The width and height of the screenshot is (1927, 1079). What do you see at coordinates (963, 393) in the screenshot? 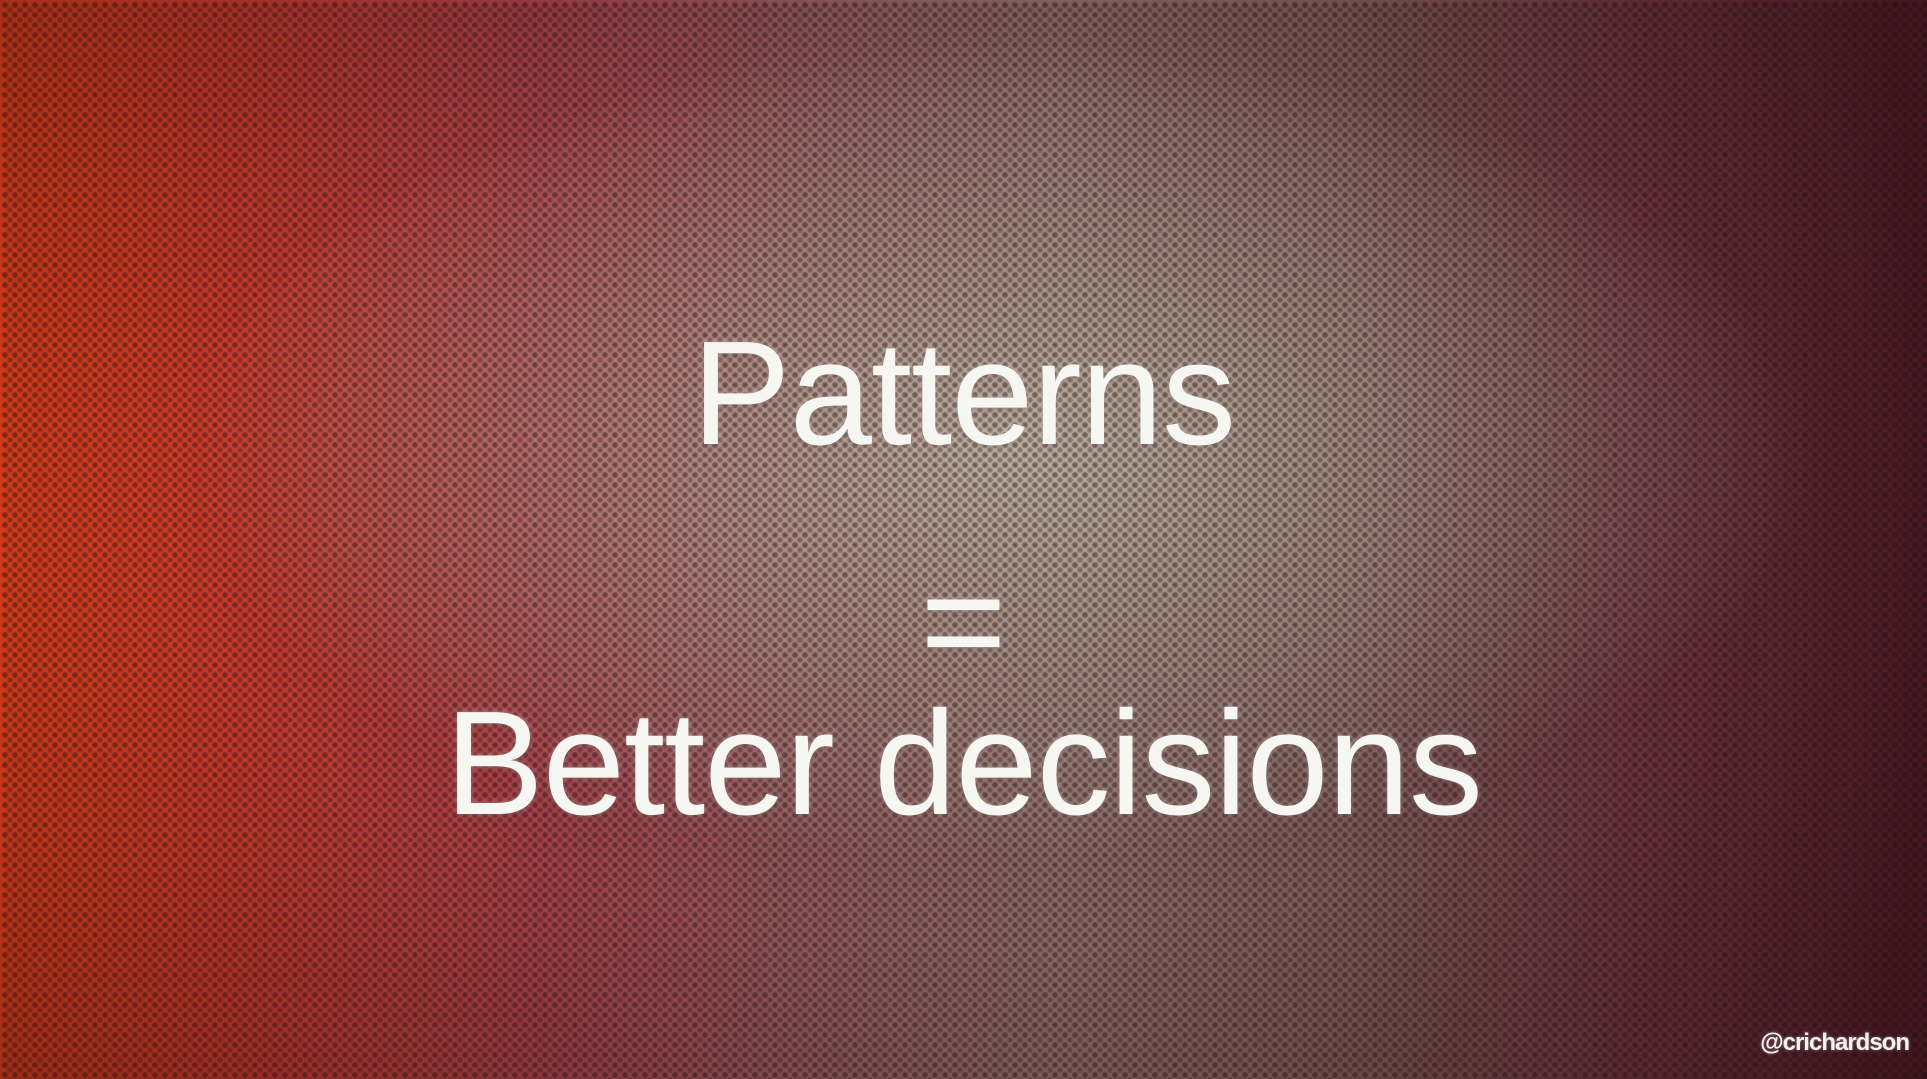
I see `slide-heading-patterns: Patterns` at bounding box center [963, 393].